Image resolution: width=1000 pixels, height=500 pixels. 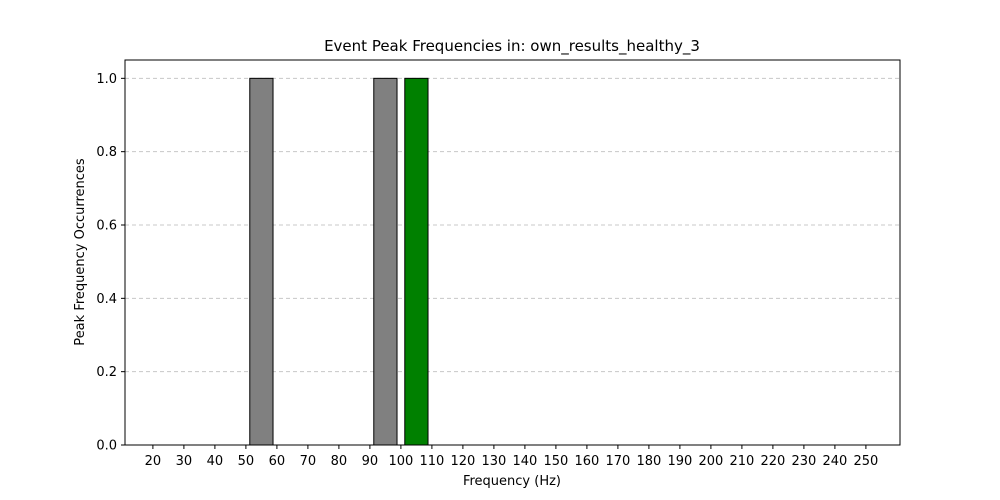 What do you see at coordinates (106, 372) in the screenshot?
I see `y-tick-label: 0.2` at bounding box center [106, 372].